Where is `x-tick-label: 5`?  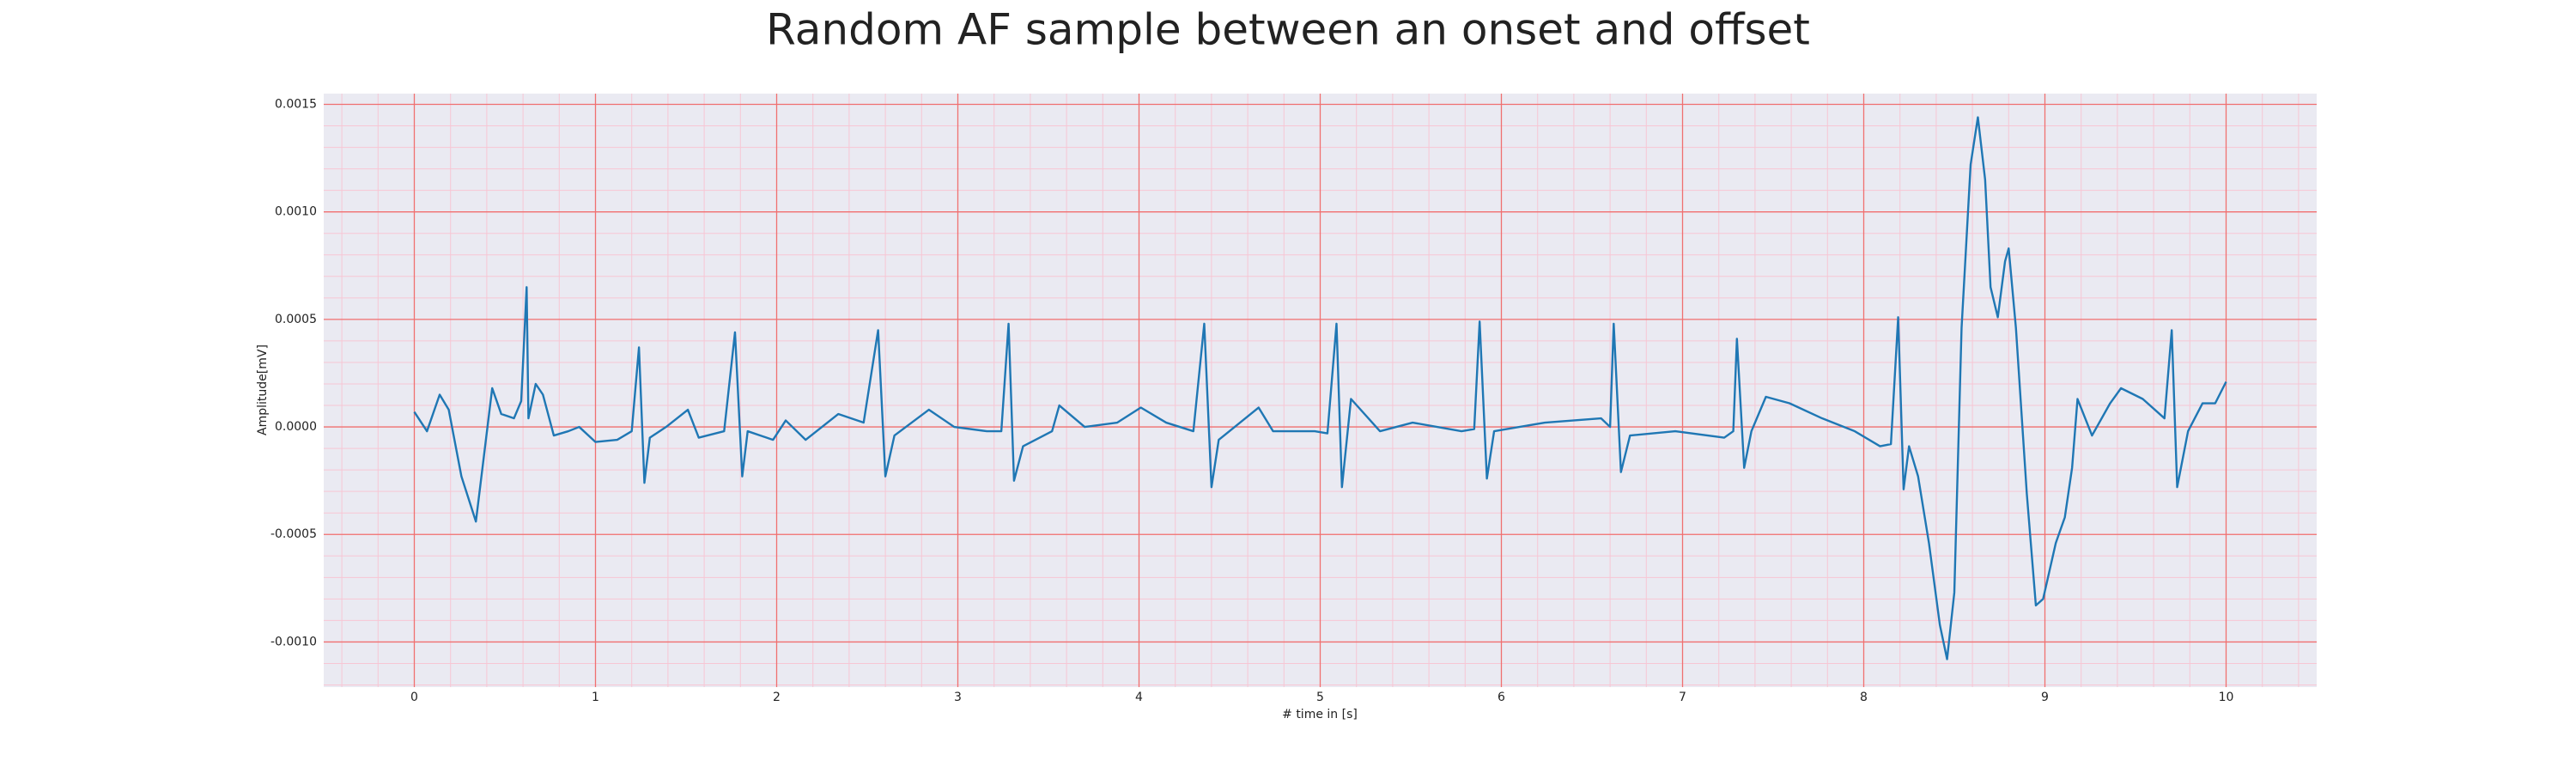 x-tick-label: 5 is located at coordinates (1320, 697).